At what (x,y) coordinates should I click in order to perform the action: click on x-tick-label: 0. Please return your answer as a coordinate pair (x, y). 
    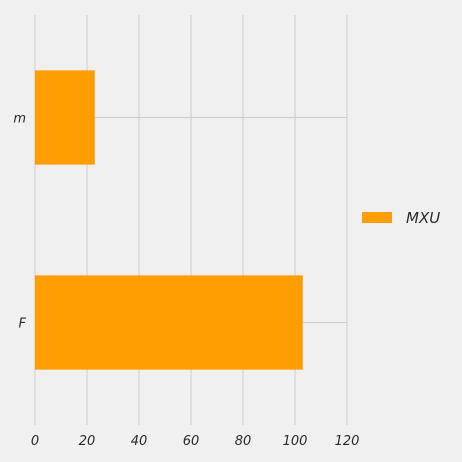
    Looking at the image, I should click on (35, 441).